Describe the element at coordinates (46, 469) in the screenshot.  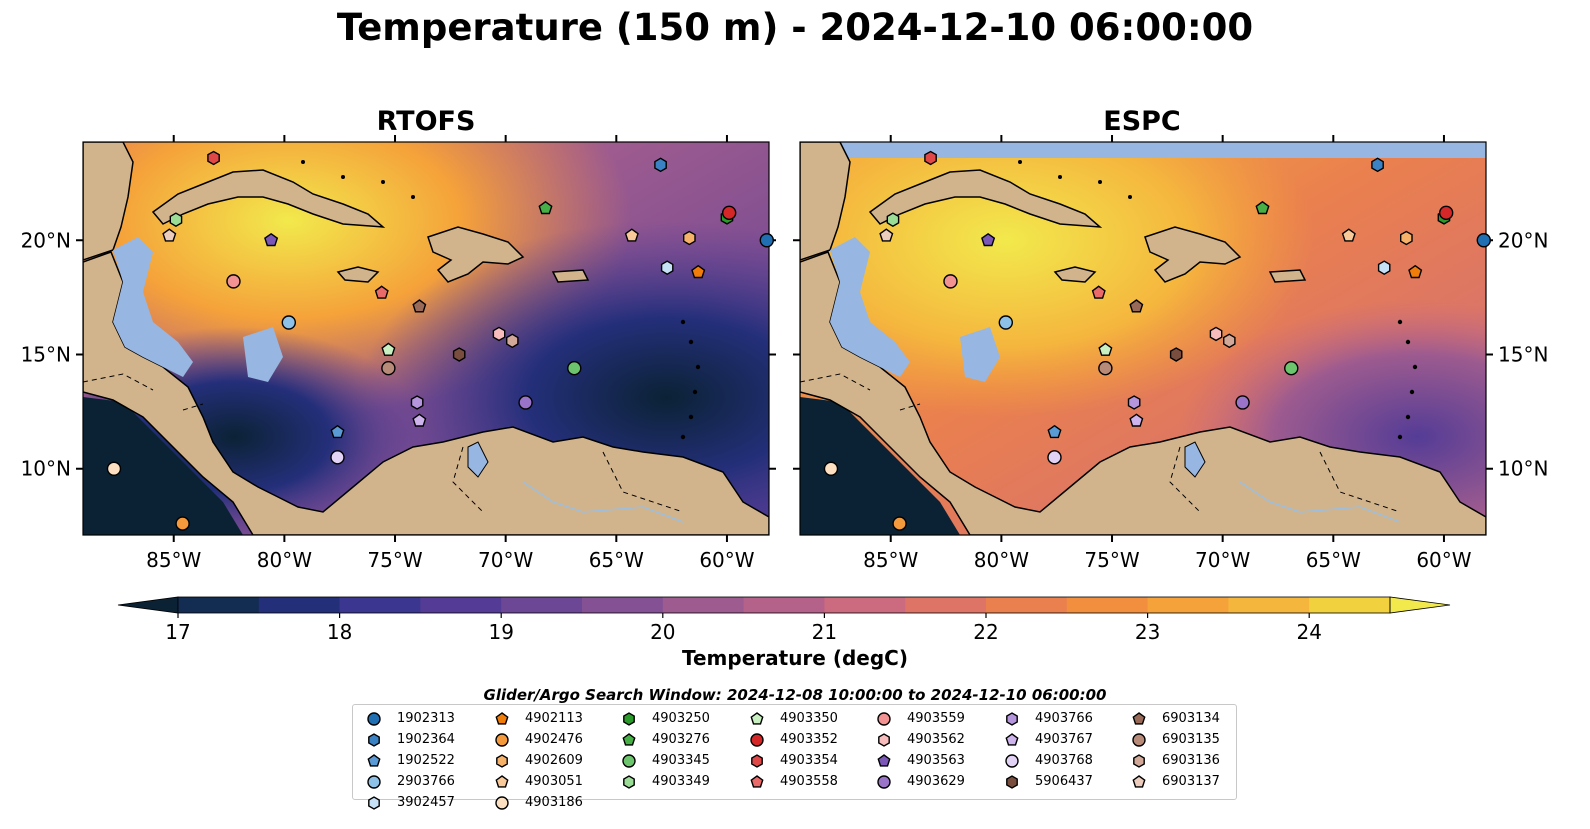
I see `lat-tick-label-left: 10°N` at that location.